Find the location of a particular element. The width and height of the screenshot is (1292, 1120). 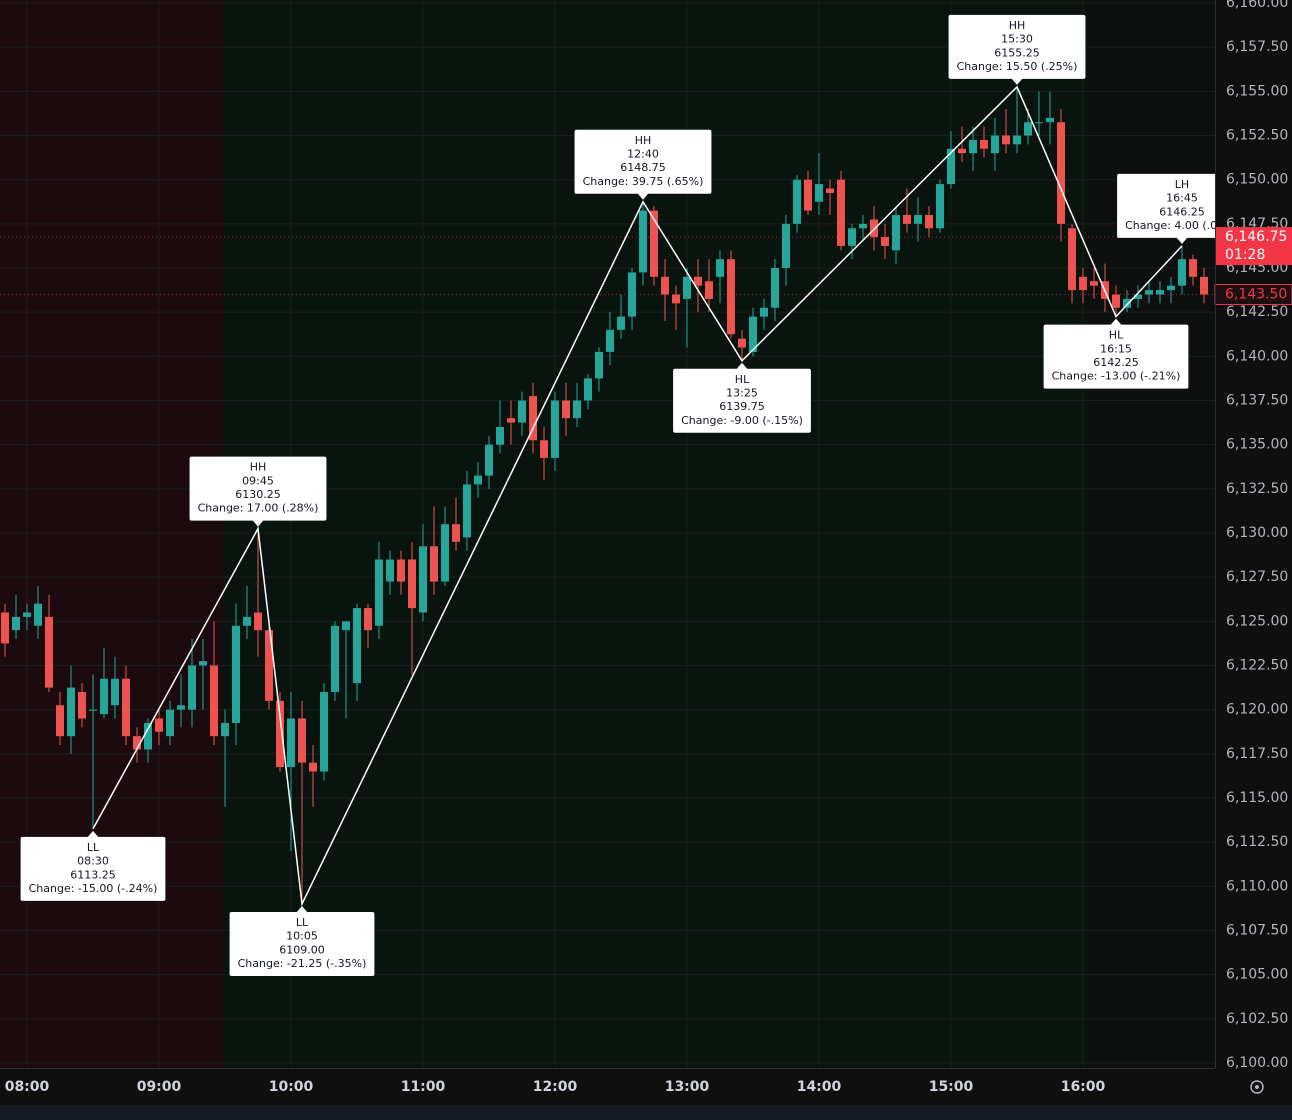

x-tick-label: 08:00 is located at coordinates (27, 1087).